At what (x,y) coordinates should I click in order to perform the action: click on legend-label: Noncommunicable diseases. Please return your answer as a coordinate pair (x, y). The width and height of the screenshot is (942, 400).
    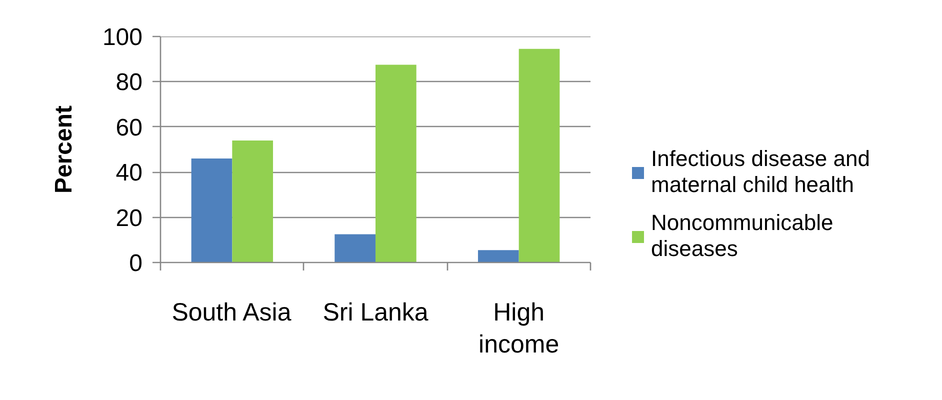
    Looking at the image, I should click on (742, 236).